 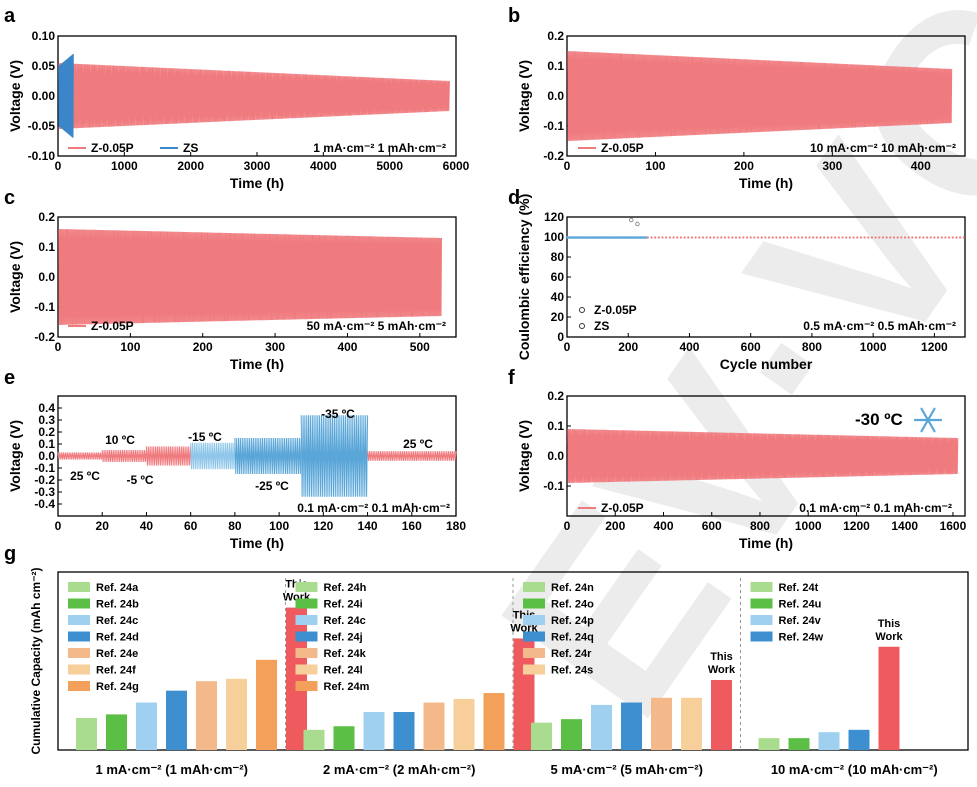 I want to click on panel-g-legend-label: Ref. 24k, so click(x=345, y=654).